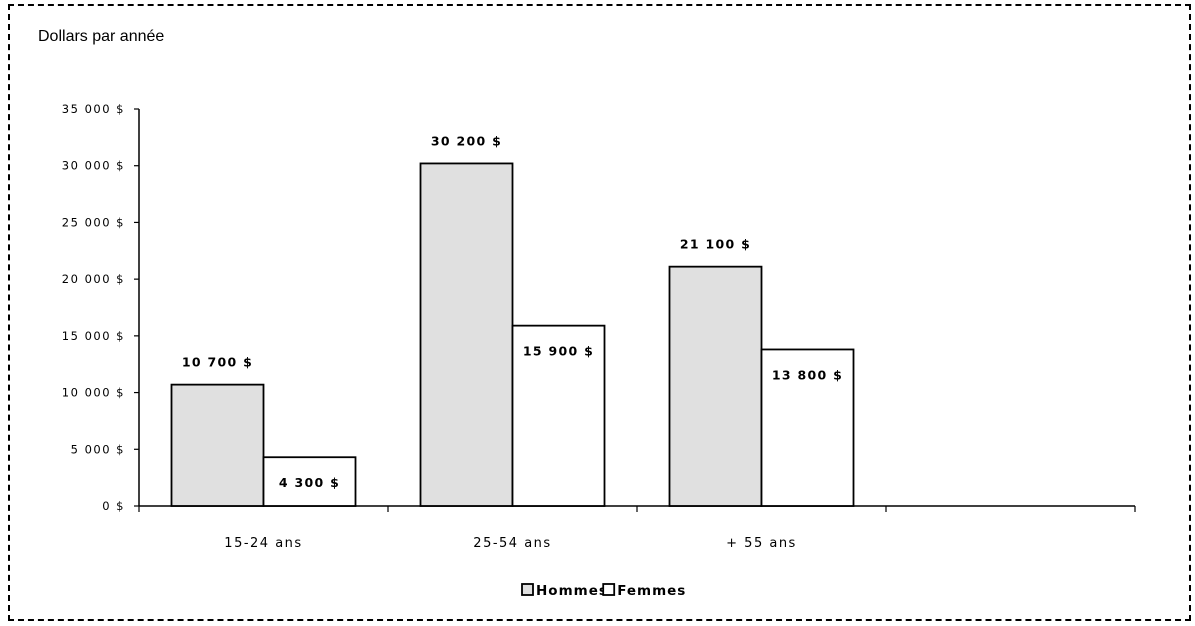 The width and height of the screenshot is (1195, 626). What do you see at coordinates (93, 222) in the screenshot?
I see `y-tick-label: 25 000 $` at bounding box center [93, 222].